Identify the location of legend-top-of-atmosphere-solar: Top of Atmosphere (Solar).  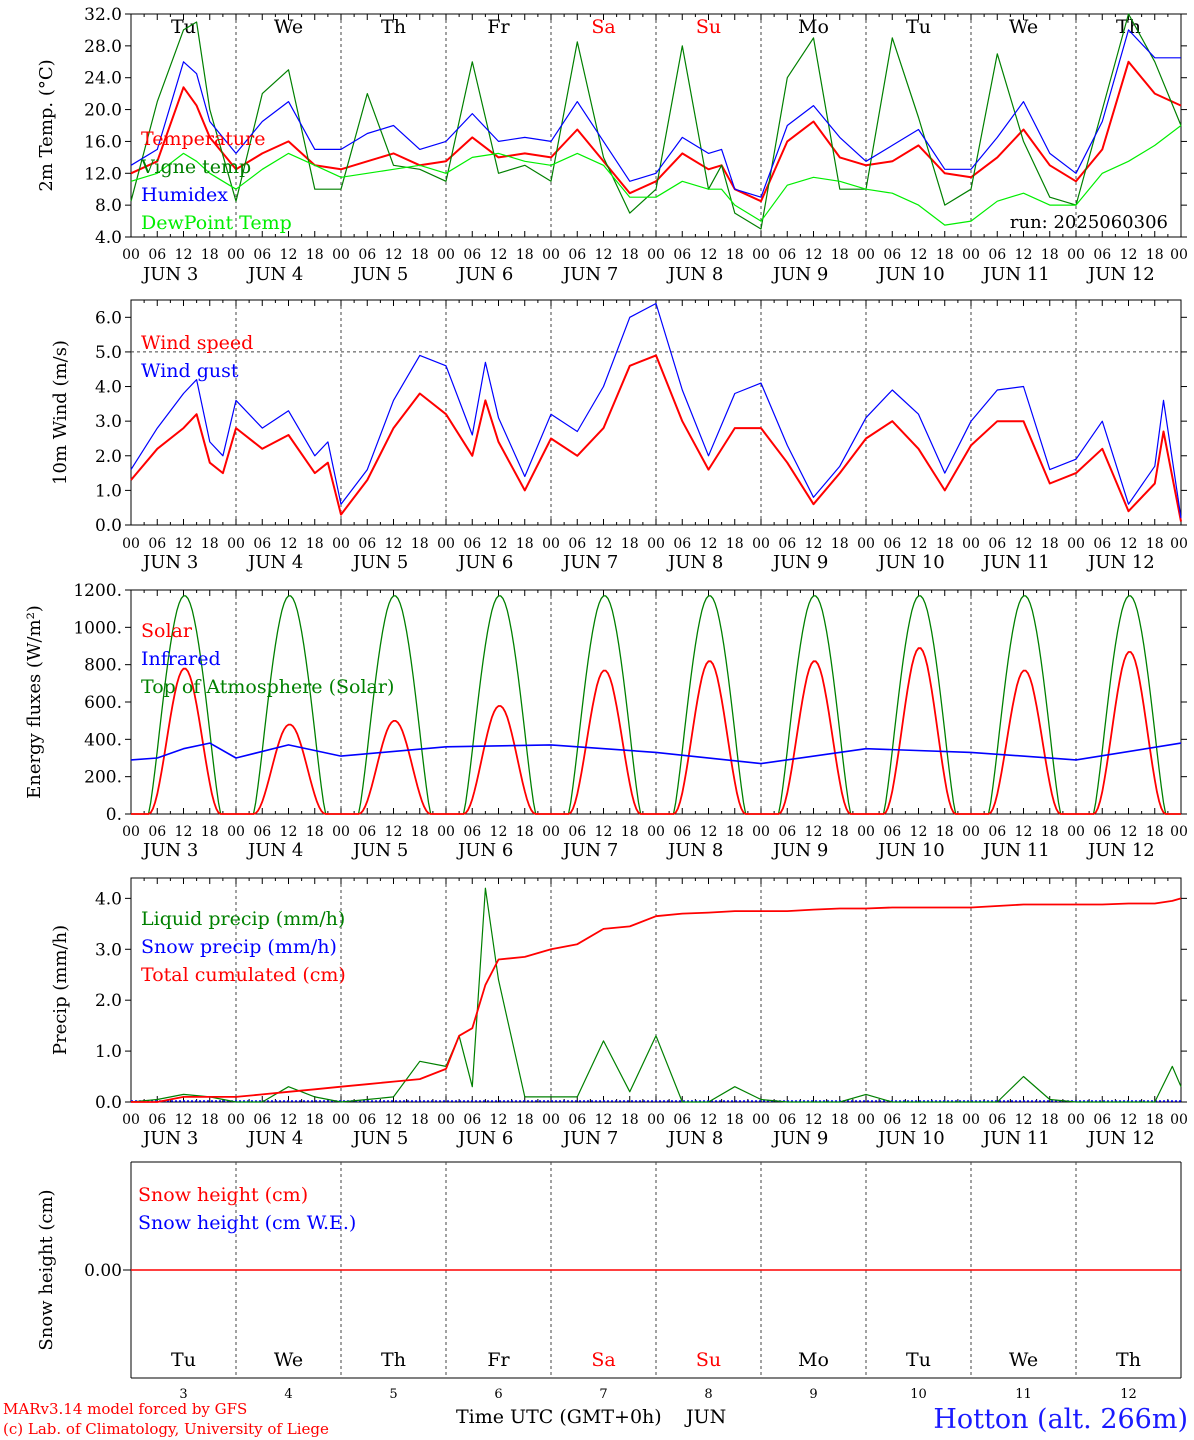
(267, 687).